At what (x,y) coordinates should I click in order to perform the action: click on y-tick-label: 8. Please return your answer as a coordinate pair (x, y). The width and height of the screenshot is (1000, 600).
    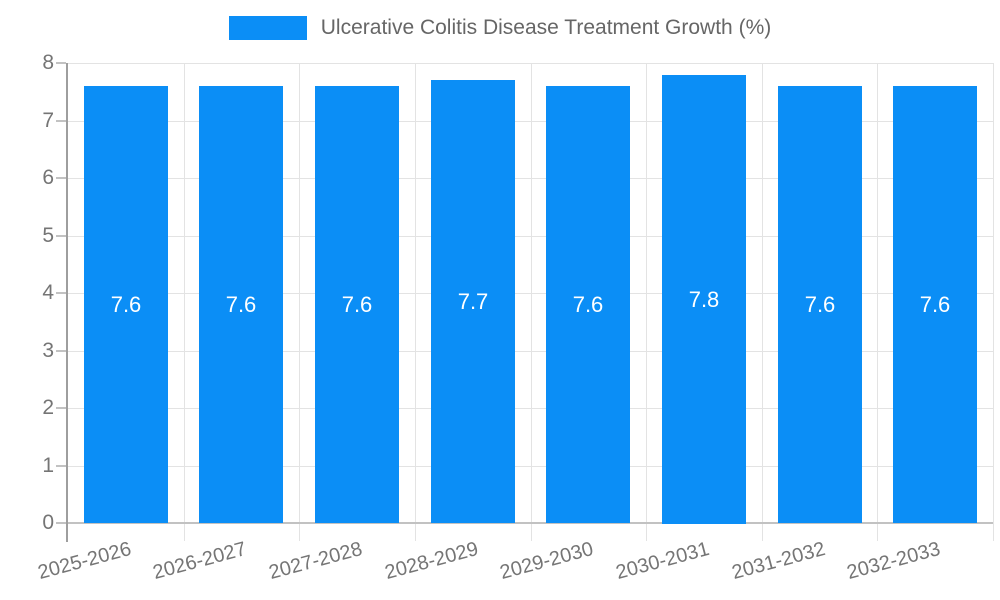
    Looking at the image, I should click on (48, 62).